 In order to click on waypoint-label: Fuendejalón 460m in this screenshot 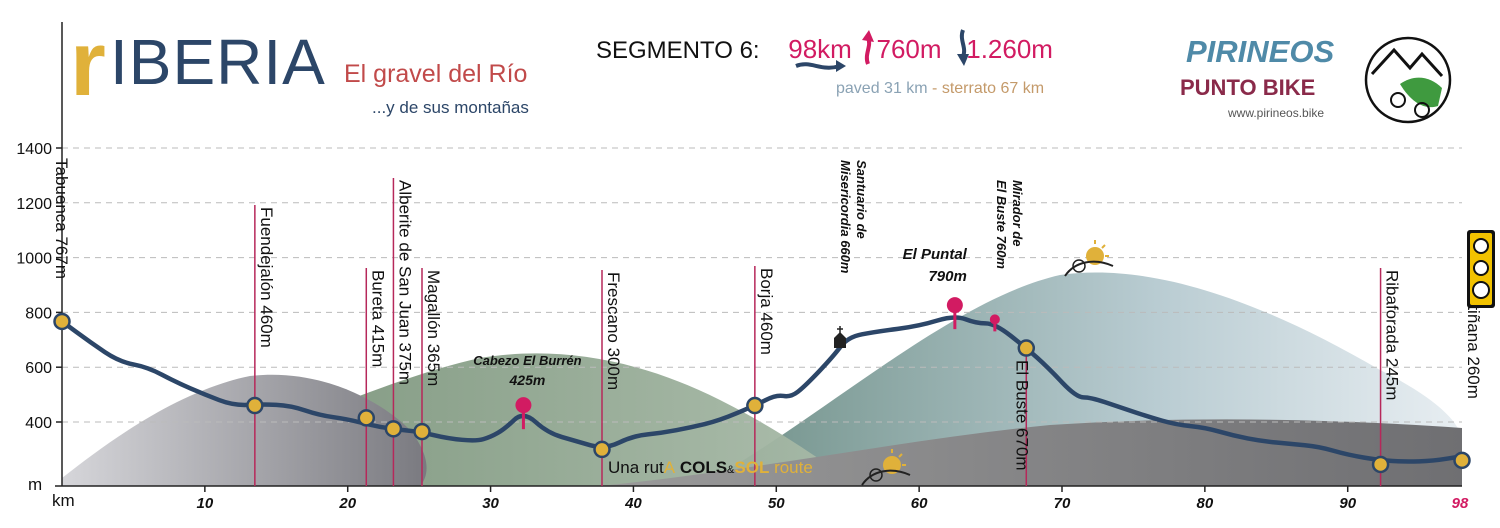, I will do `click(266, 277)`.